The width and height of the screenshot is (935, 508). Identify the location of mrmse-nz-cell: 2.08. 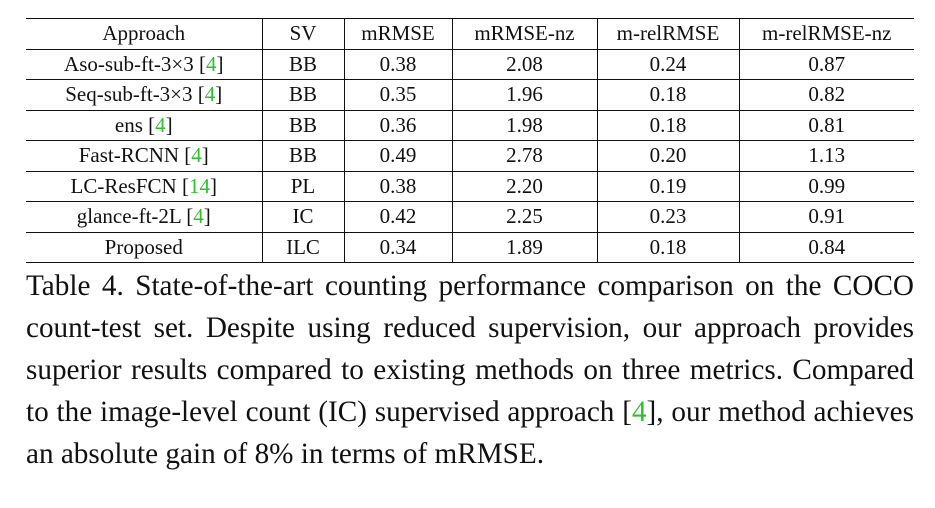
(525, 64).